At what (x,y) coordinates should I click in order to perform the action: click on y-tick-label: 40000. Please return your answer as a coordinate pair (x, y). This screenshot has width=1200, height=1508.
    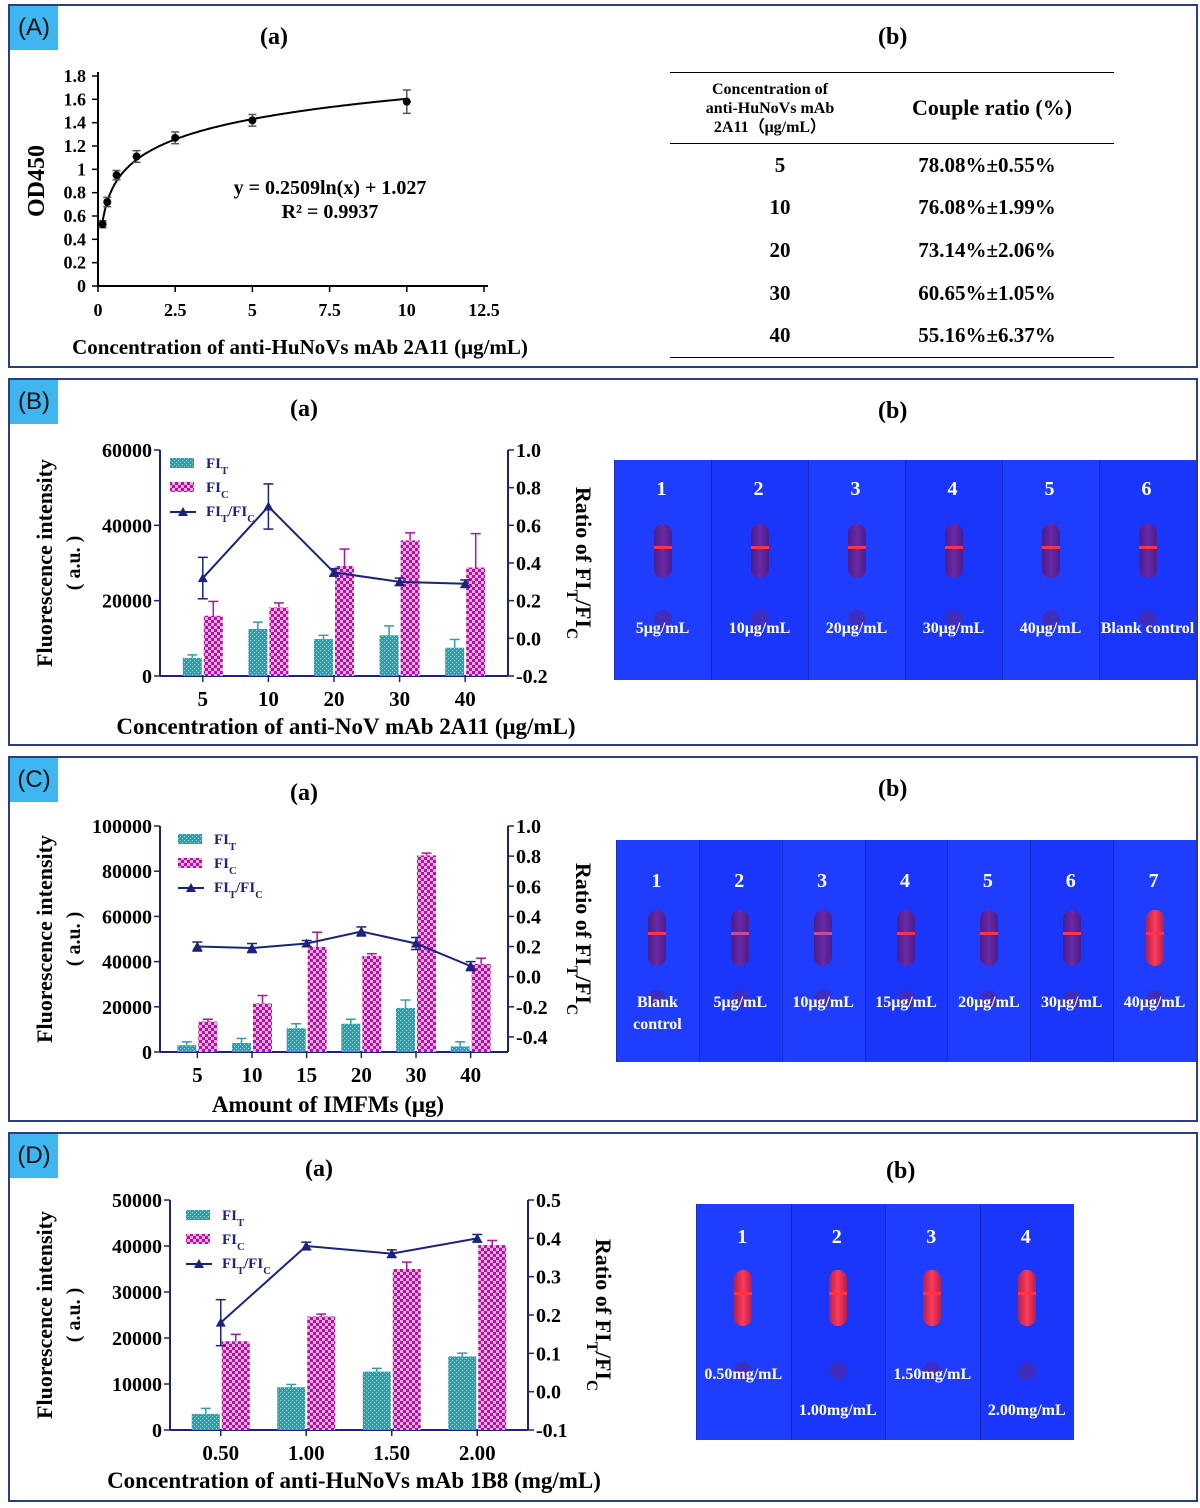
    Looking at the image, I should click on (127, 963).